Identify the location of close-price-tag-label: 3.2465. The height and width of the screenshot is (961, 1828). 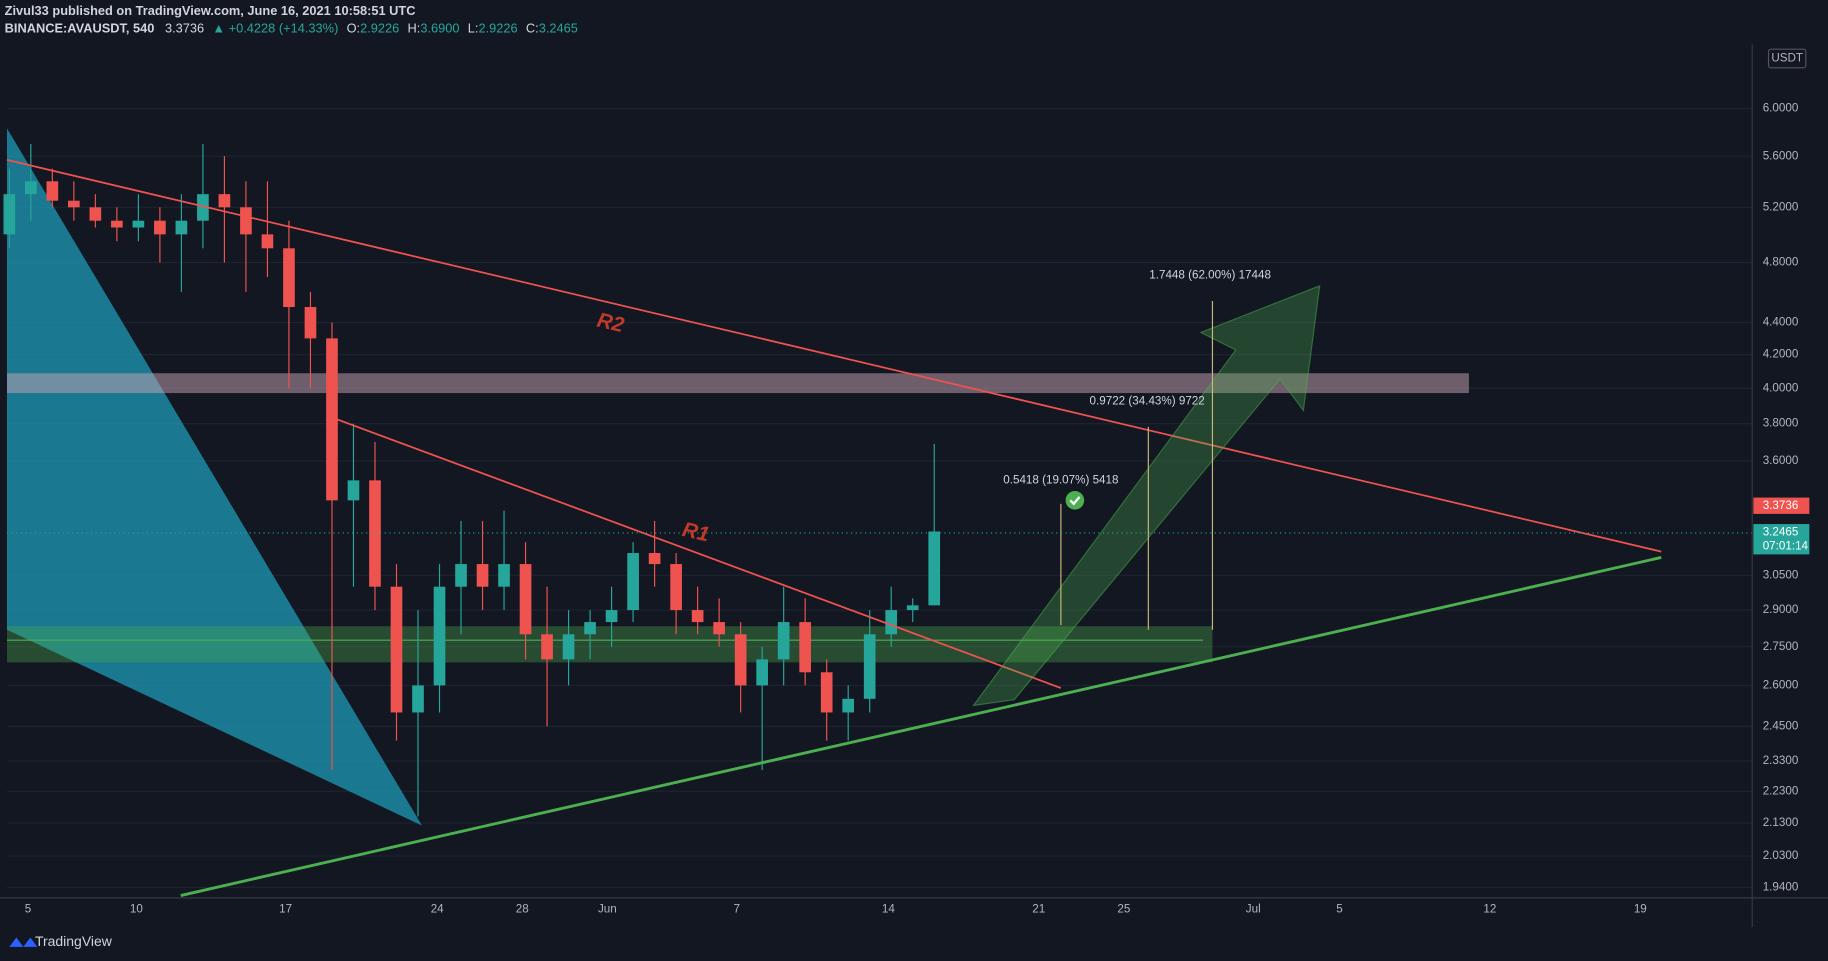
(1781, 531).